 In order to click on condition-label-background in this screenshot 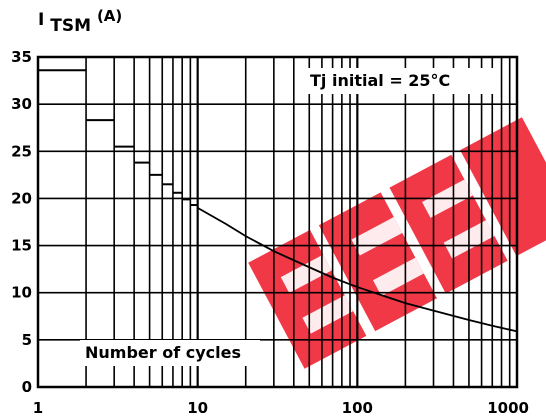, I will do `click(399, 81)`.